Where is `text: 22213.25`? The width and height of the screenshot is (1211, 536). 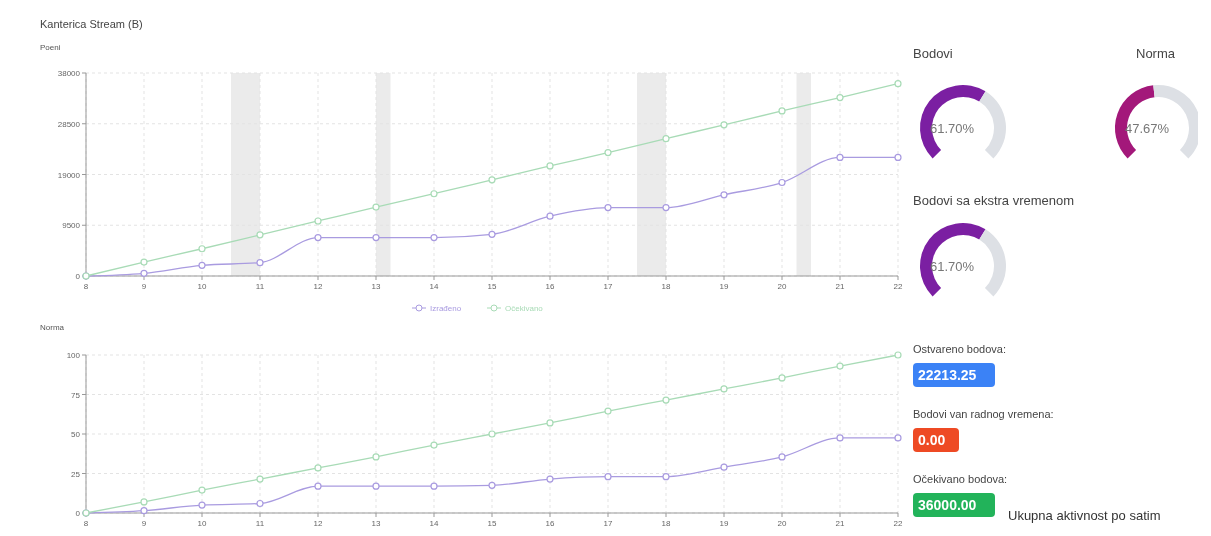
text: 22213.25 is located at coordinates (947, 375).